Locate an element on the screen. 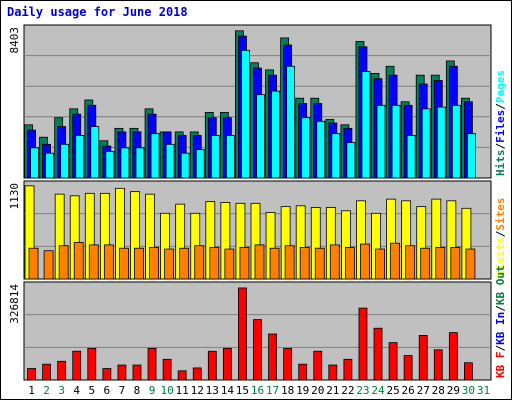 The image size is (512, 400). day-label-9: 9 is located at coordinates (152, 390).